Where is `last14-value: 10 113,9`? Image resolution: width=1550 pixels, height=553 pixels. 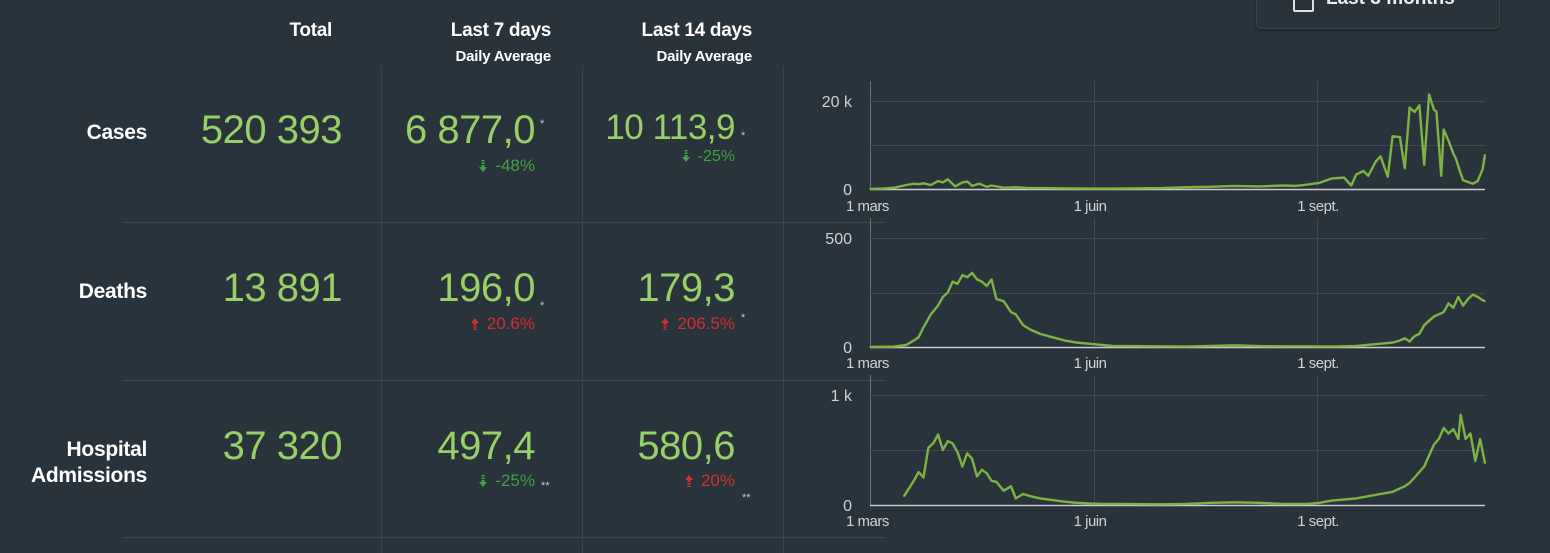 last14-value: 10 113,9 is located at coordinates (657, 128).